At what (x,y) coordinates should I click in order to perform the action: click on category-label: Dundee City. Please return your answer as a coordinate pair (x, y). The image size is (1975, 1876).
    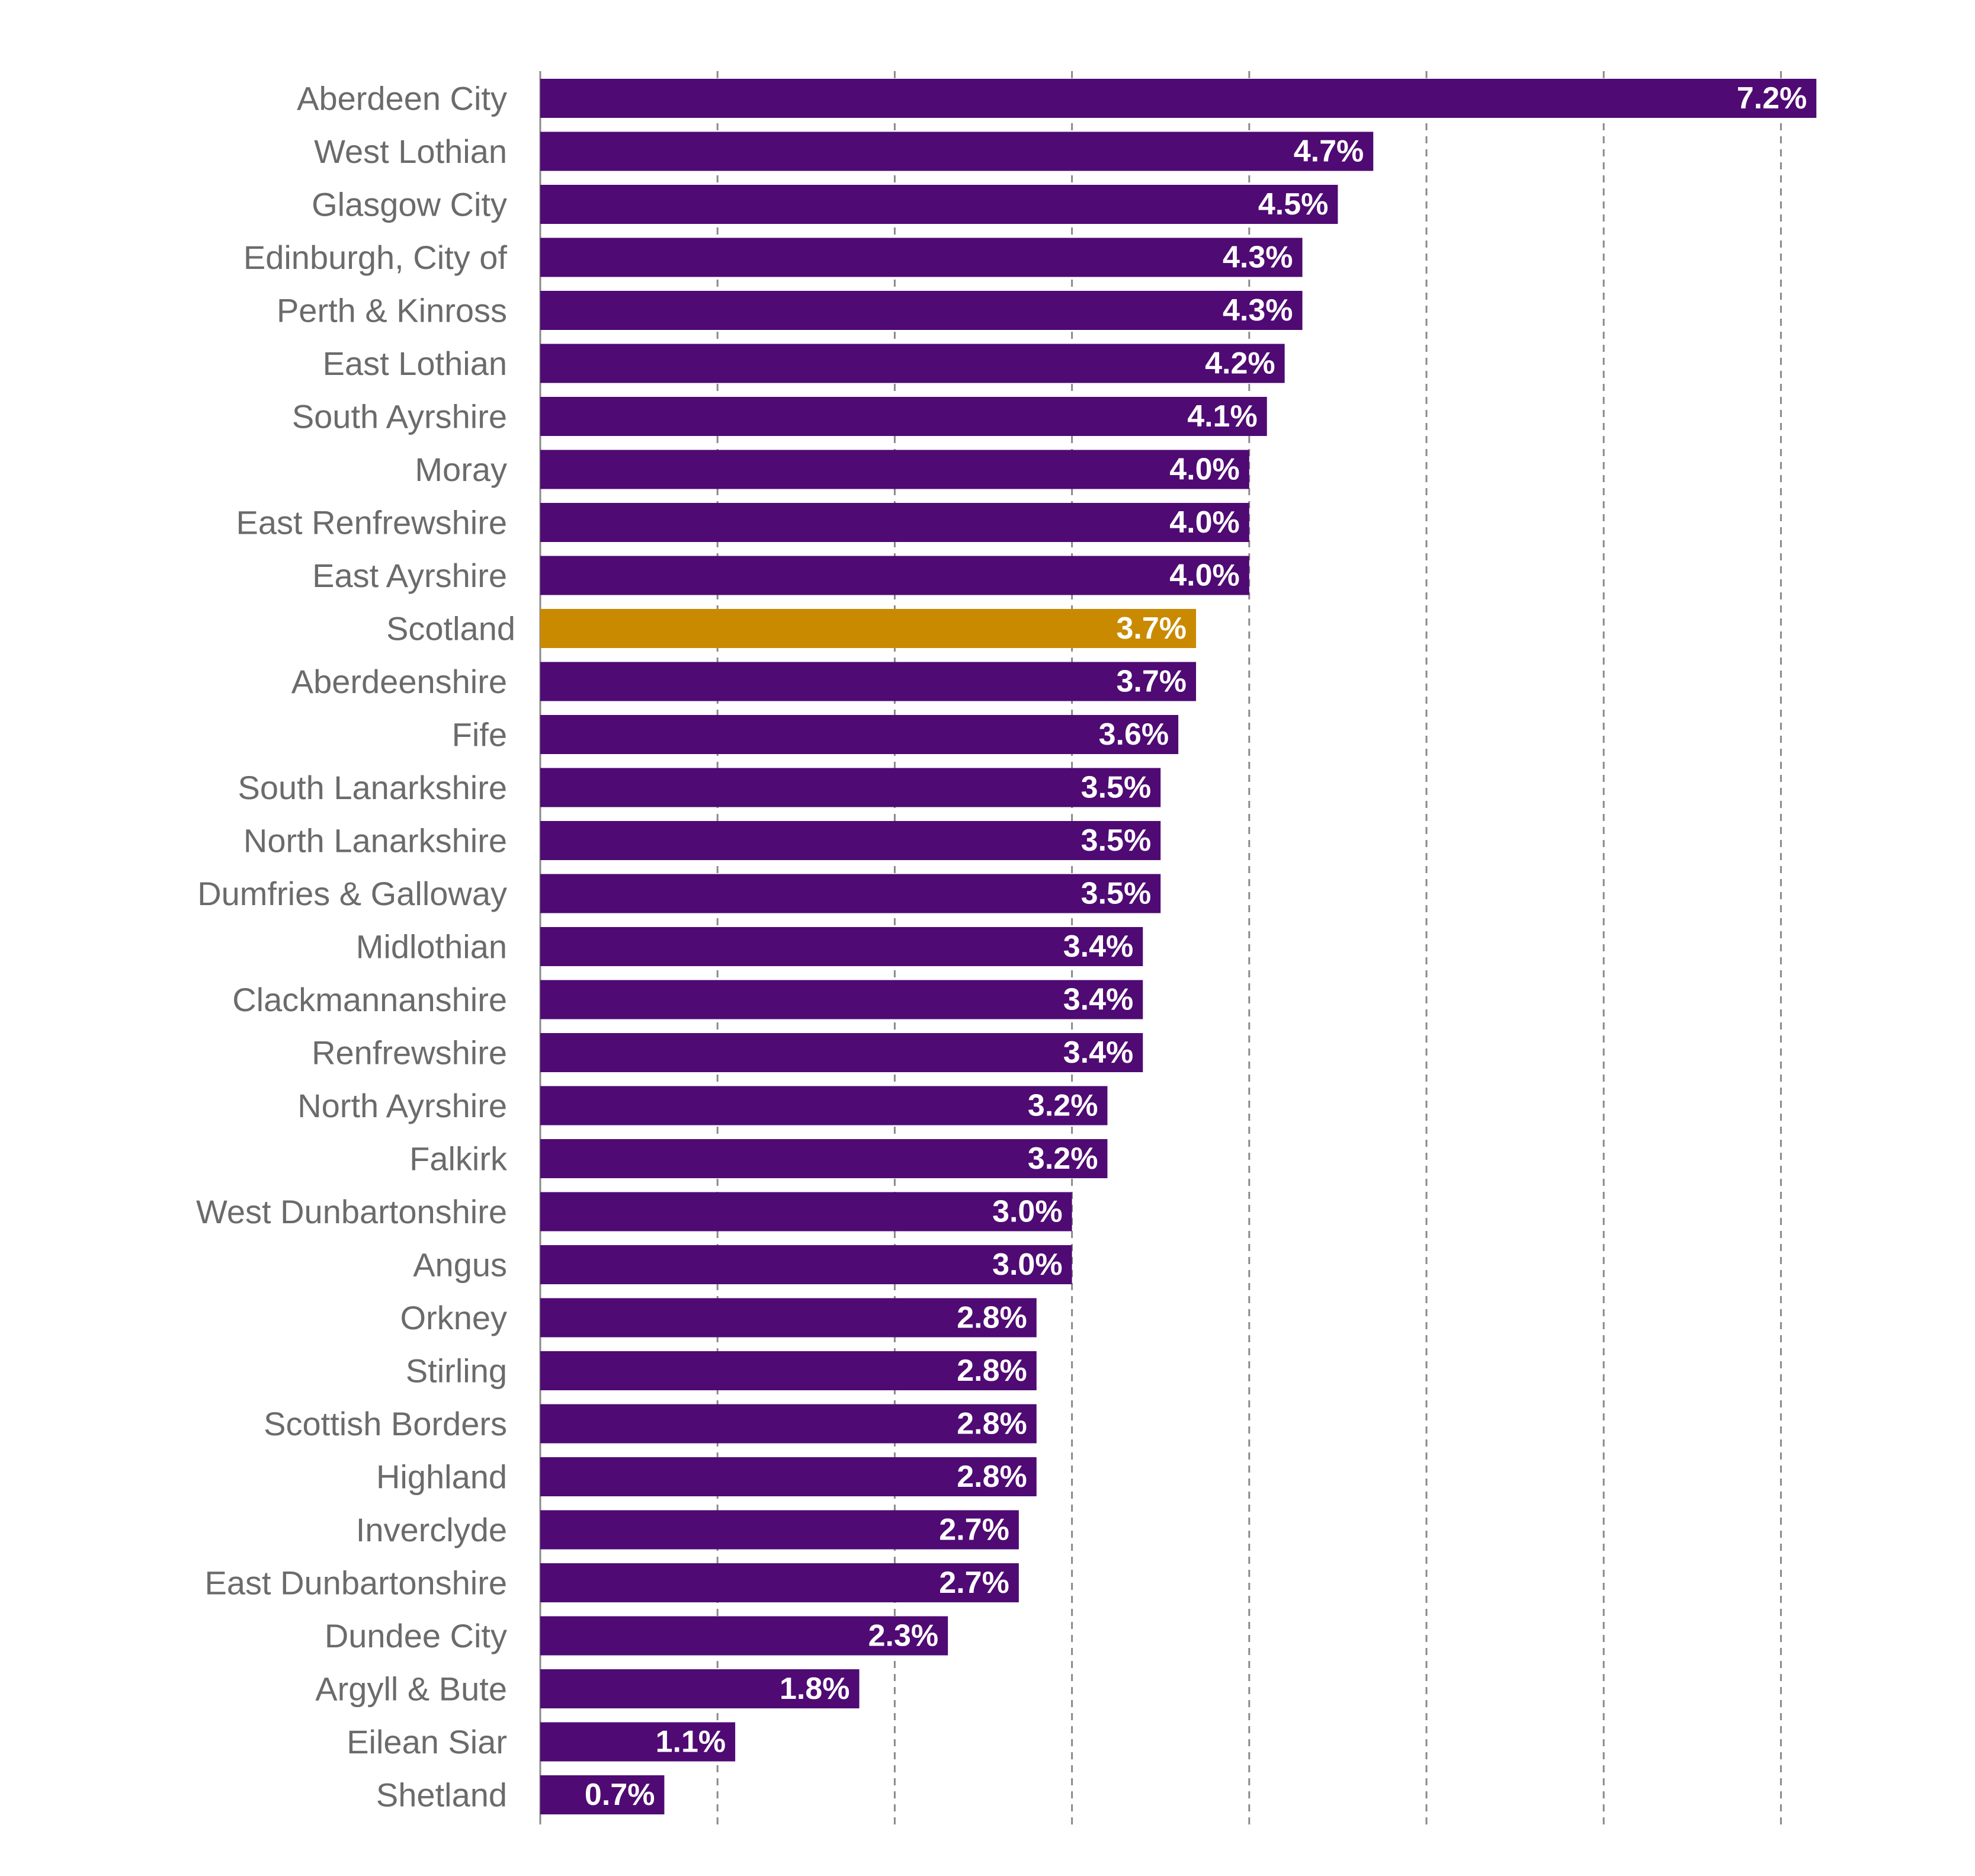
    Looking at the image, I should click on (416, 1636).